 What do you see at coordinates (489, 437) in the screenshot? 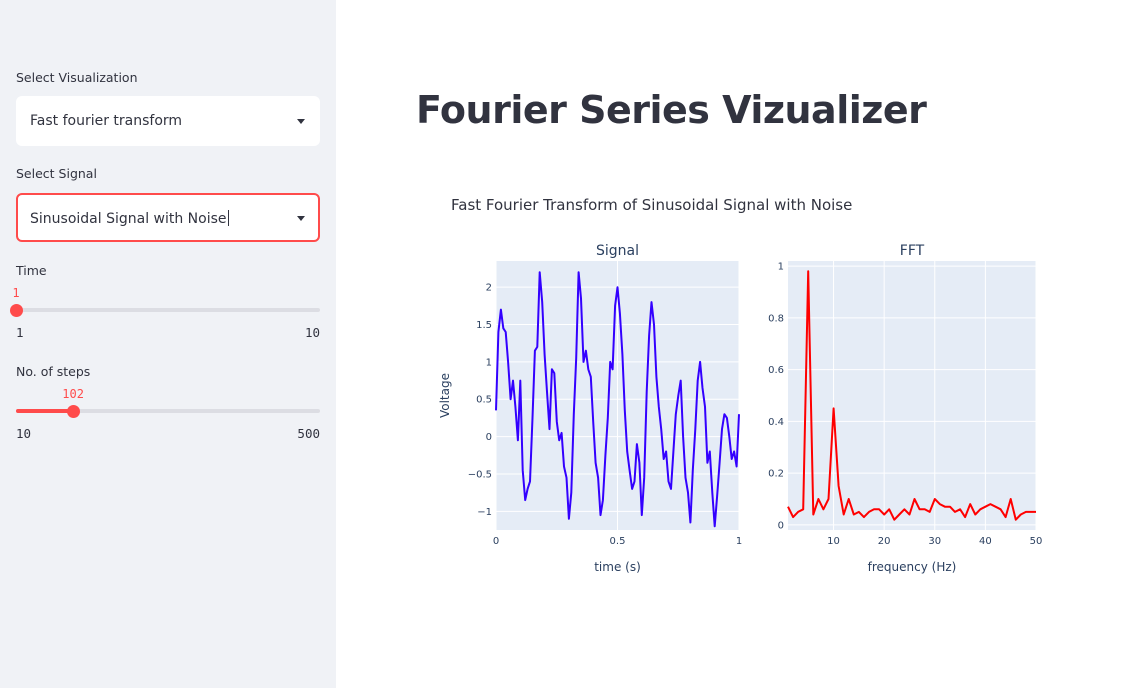
I see `chart1-y-tick-label: 0` at bounding box center [489, 437].